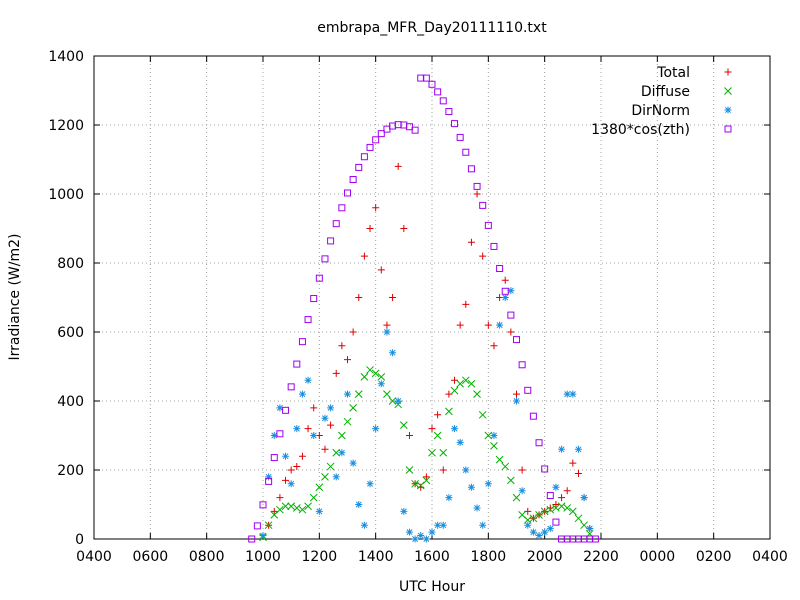 This screenshot has height=600, width=800. Describe the element at coordinates (151, 557) in the screenshot. I see `x-tick-label: 0600` at that location.